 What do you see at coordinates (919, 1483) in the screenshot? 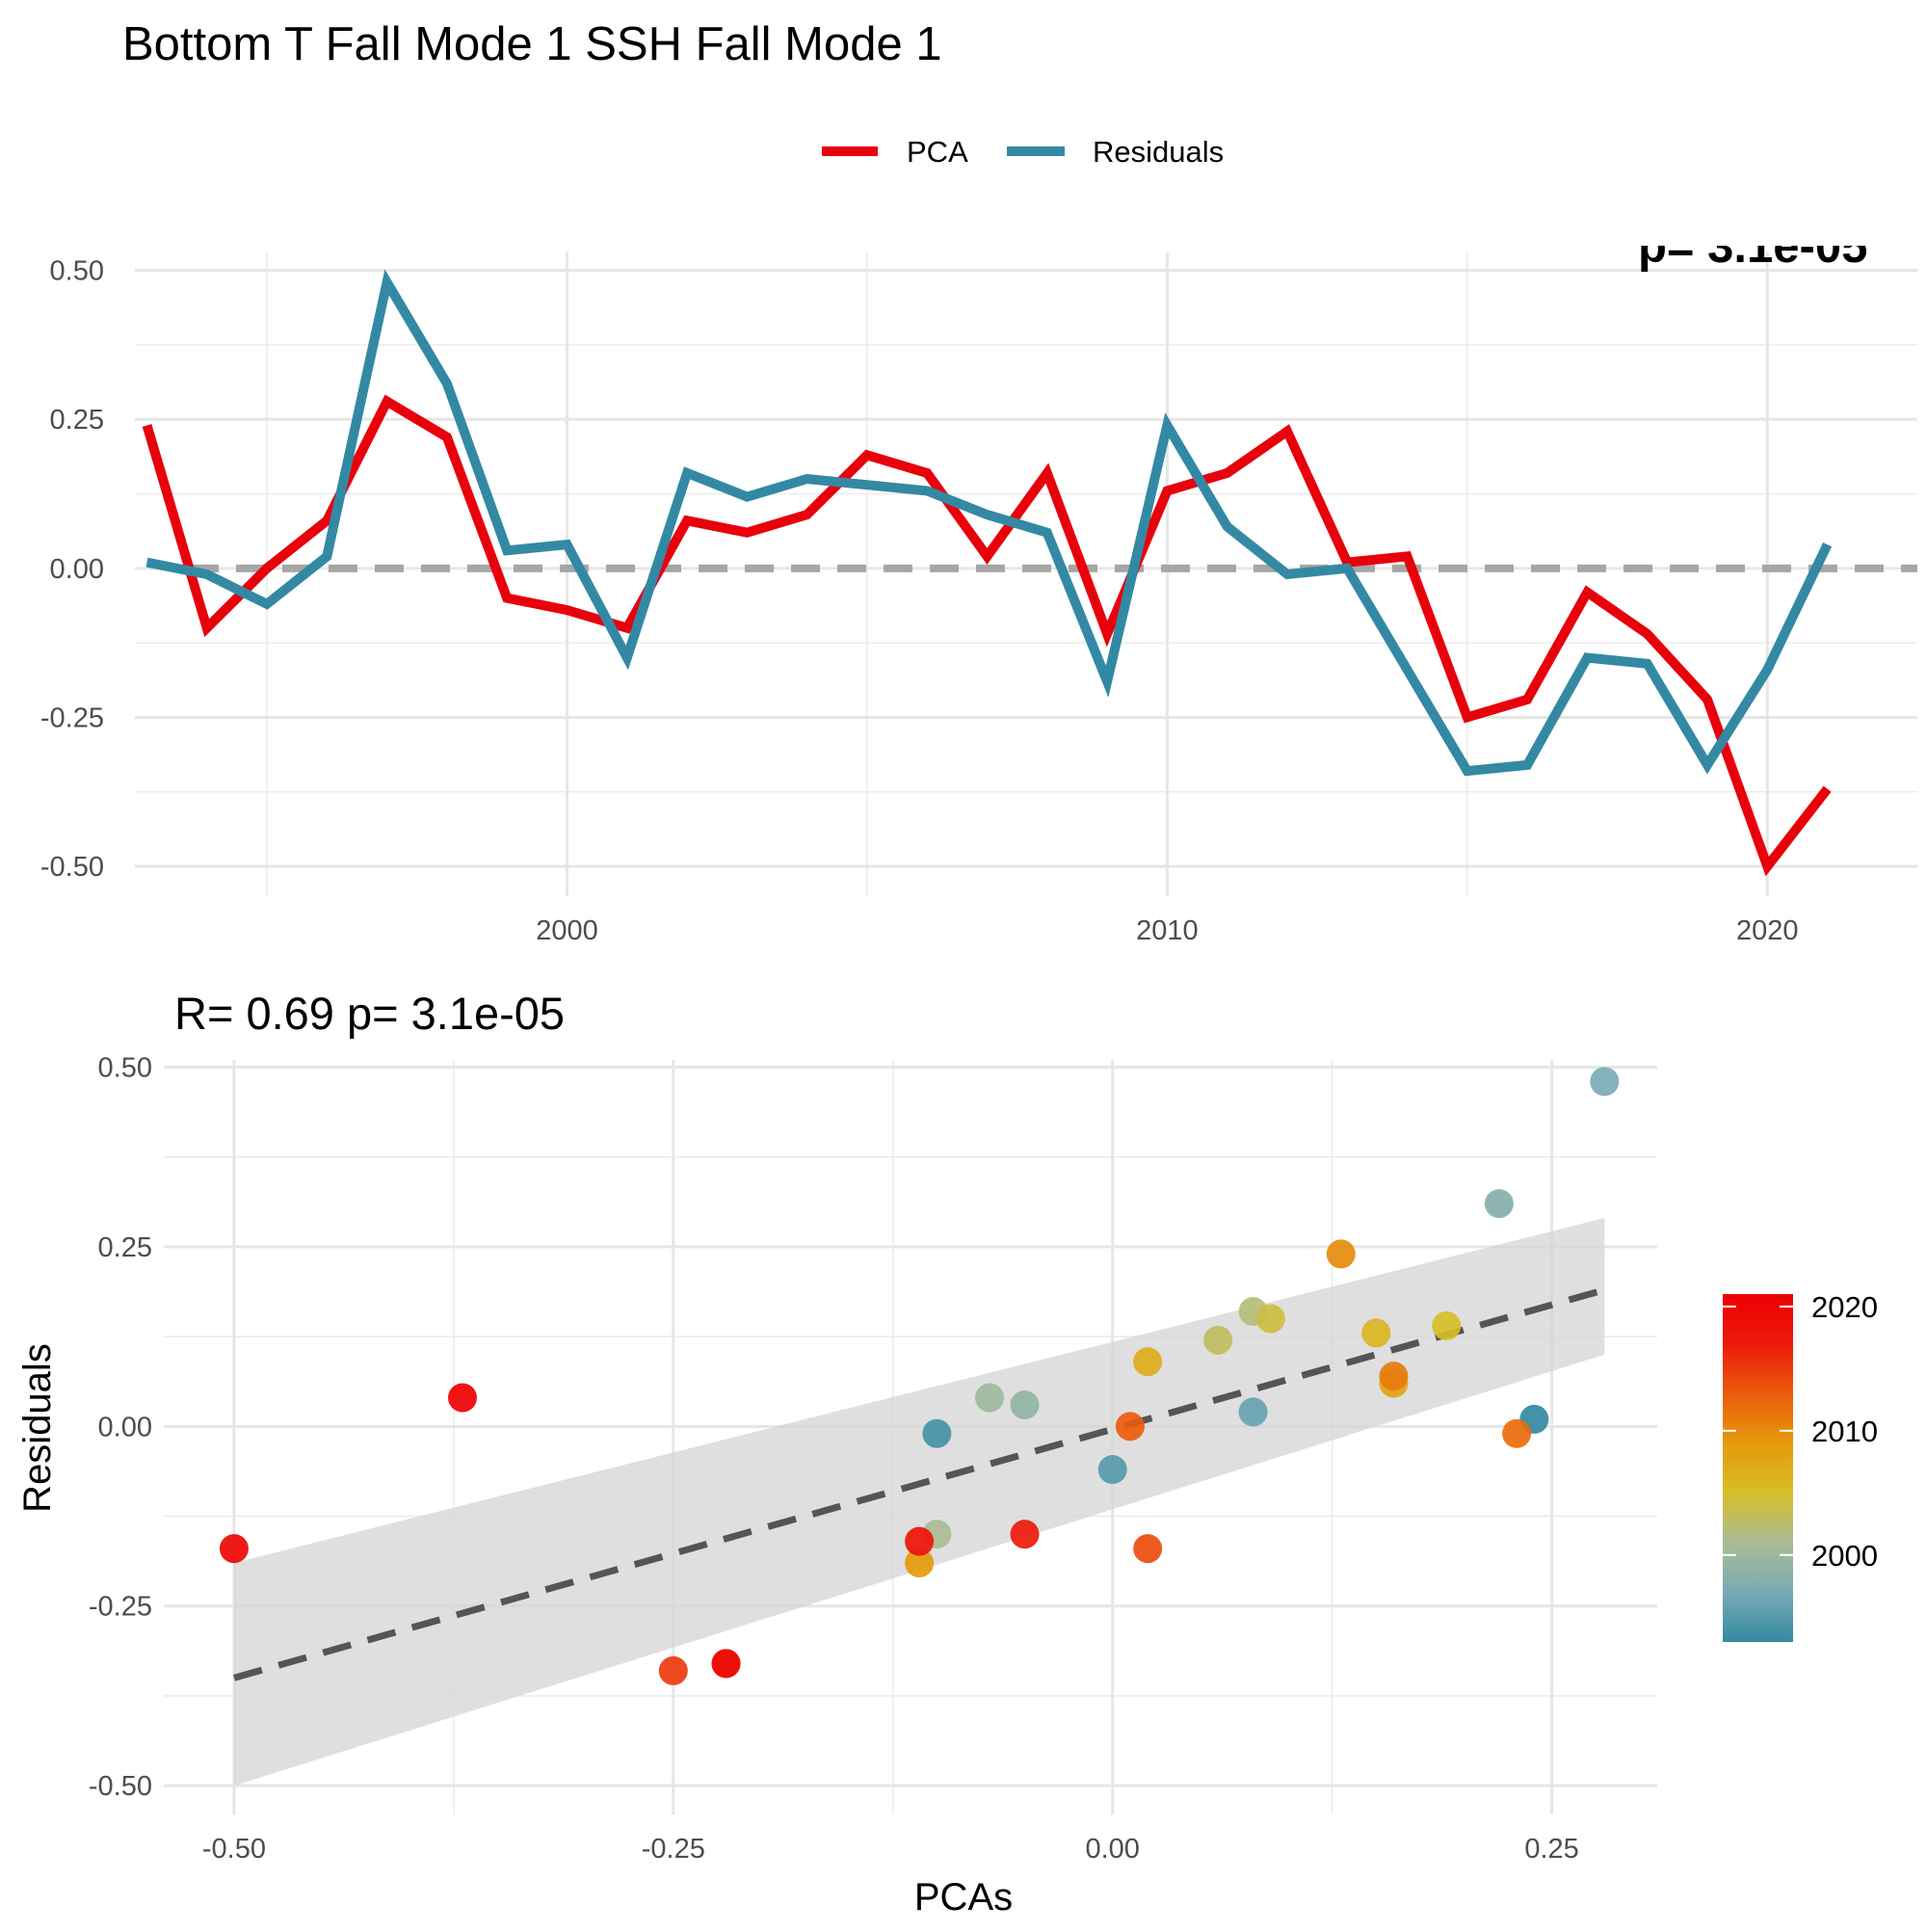
I see `regression-line` at bounding box center [919, 1483].